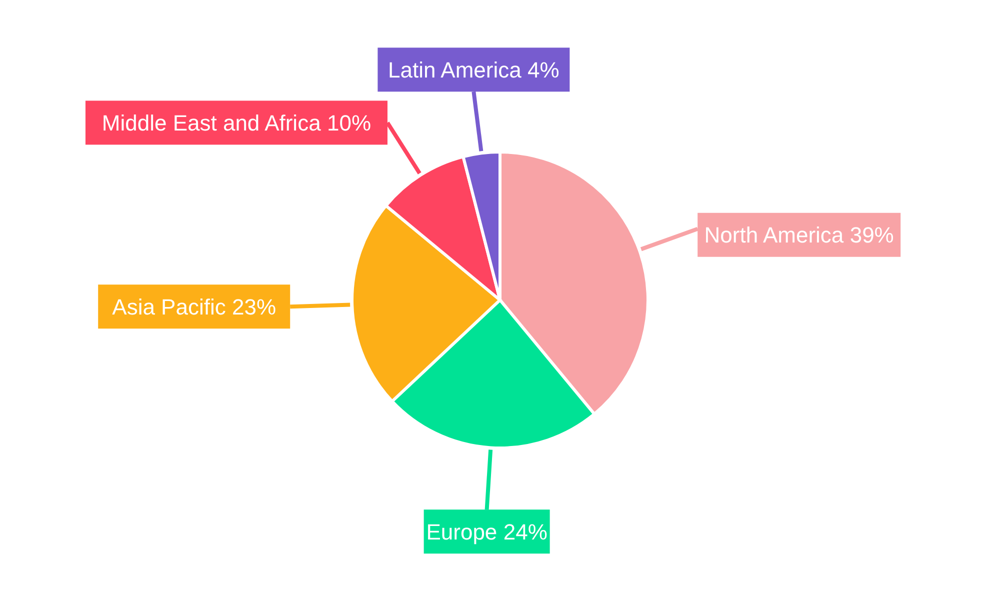 The width and height of the screenshot is (1000, 600). What do you see at coordinates (254, 307) in the screenshot?
I see `data-label: 23%` at bounding box center [254, 307].